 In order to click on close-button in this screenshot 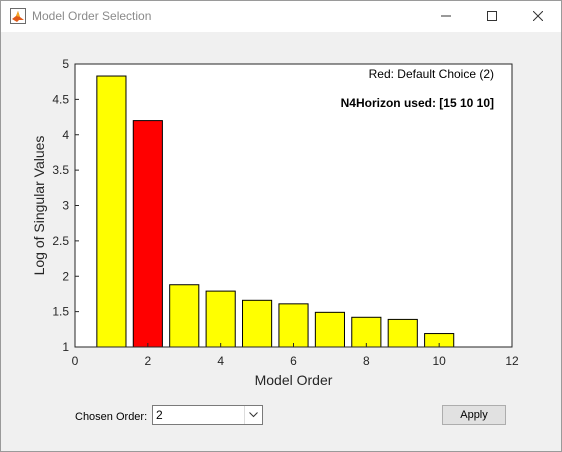, I will do `click(538, 16)`.